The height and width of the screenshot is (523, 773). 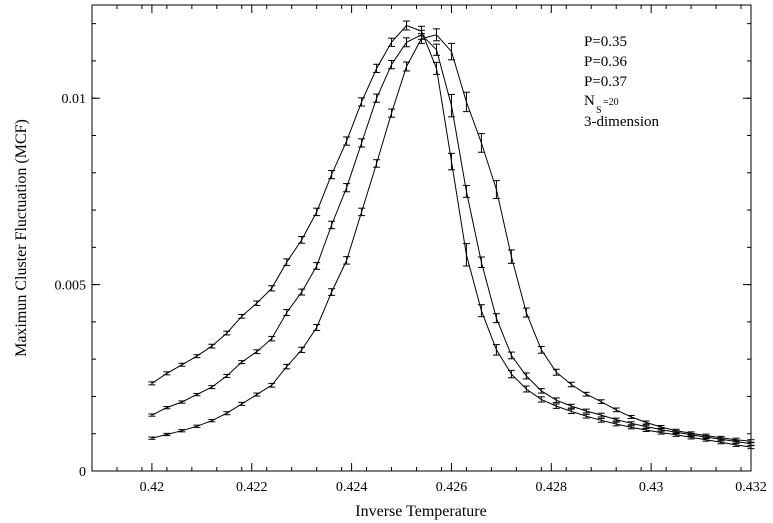 I want to click on x-tick-label: 0.428, so click(x=552, y=487).